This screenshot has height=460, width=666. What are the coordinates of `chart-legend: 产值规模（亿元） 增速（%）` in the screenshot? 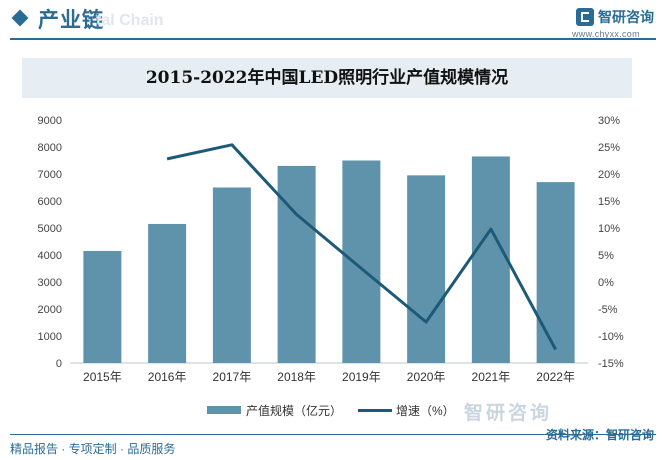 It's located at (333, 410).